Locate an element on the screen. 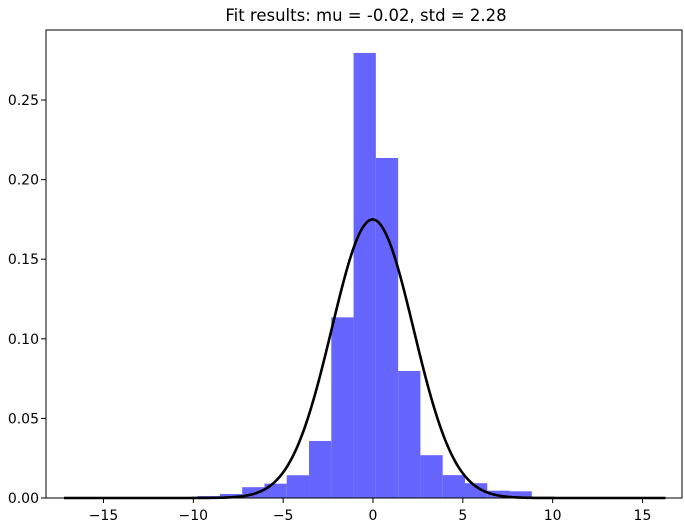  x-axis-ticks: −15 −10 −5 0 5 10 15 is located at coordinates (370, 511).